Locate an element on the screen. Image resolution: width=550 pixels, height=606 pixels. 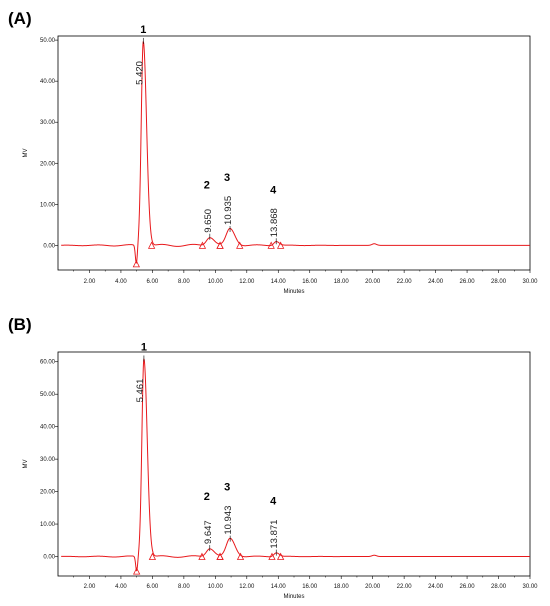
retention-time-label: 5.420 is located at coordinates (139, 73).